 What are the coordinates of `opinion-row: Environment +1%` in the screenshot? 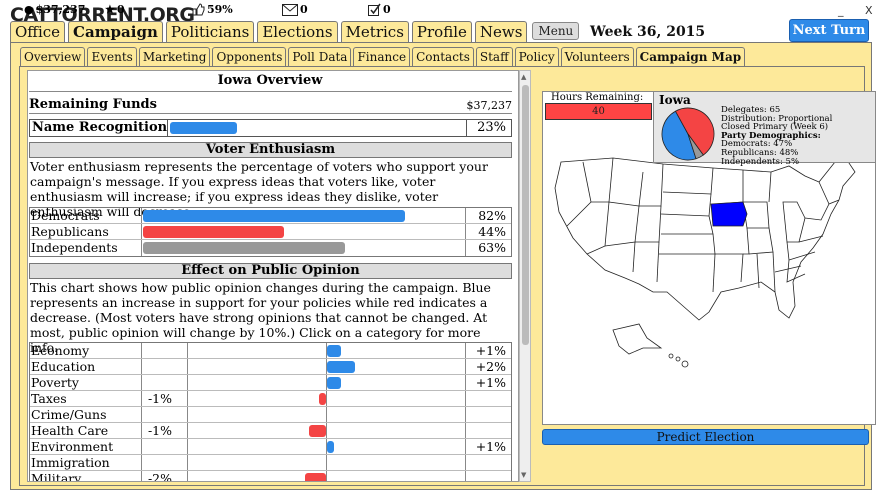 It's located at (270, 447).